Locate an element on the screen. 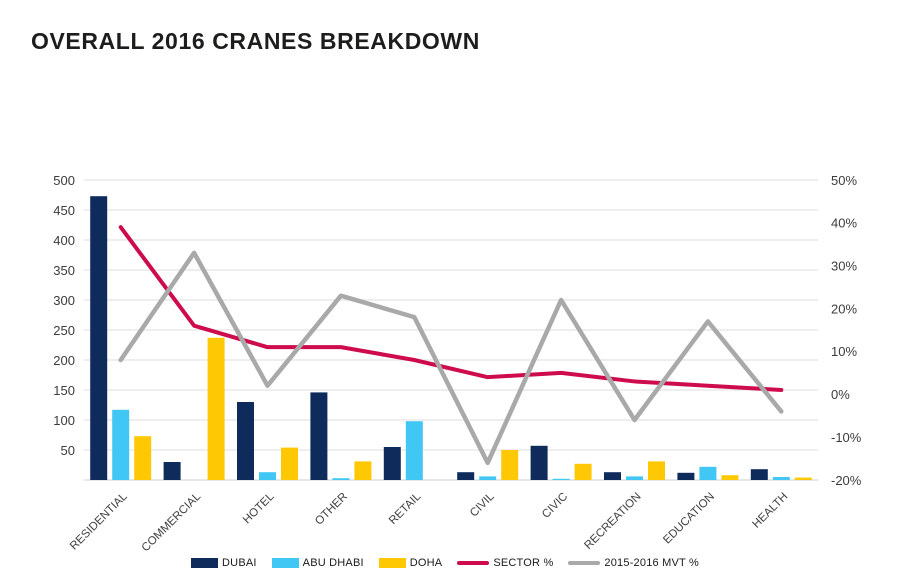 This screenshot has height=584, width=912. x-axis-label: CIVIL is located at coordinates (482, 504).